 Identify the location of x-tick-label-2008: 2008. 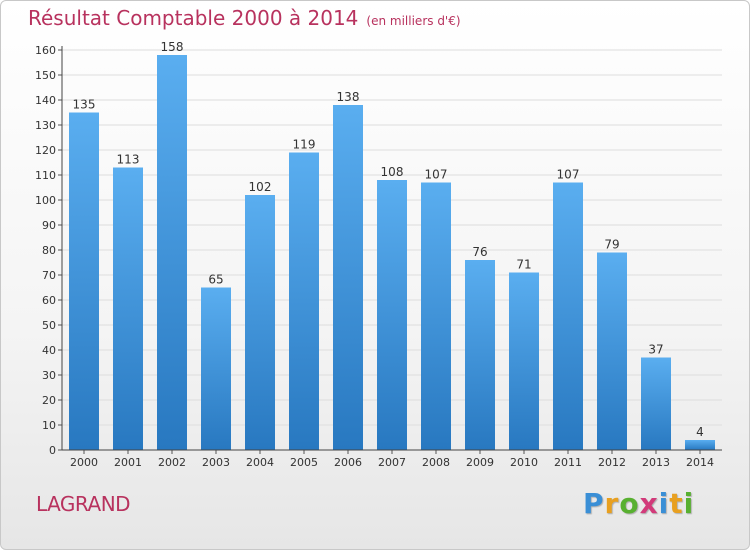
(436, 462).